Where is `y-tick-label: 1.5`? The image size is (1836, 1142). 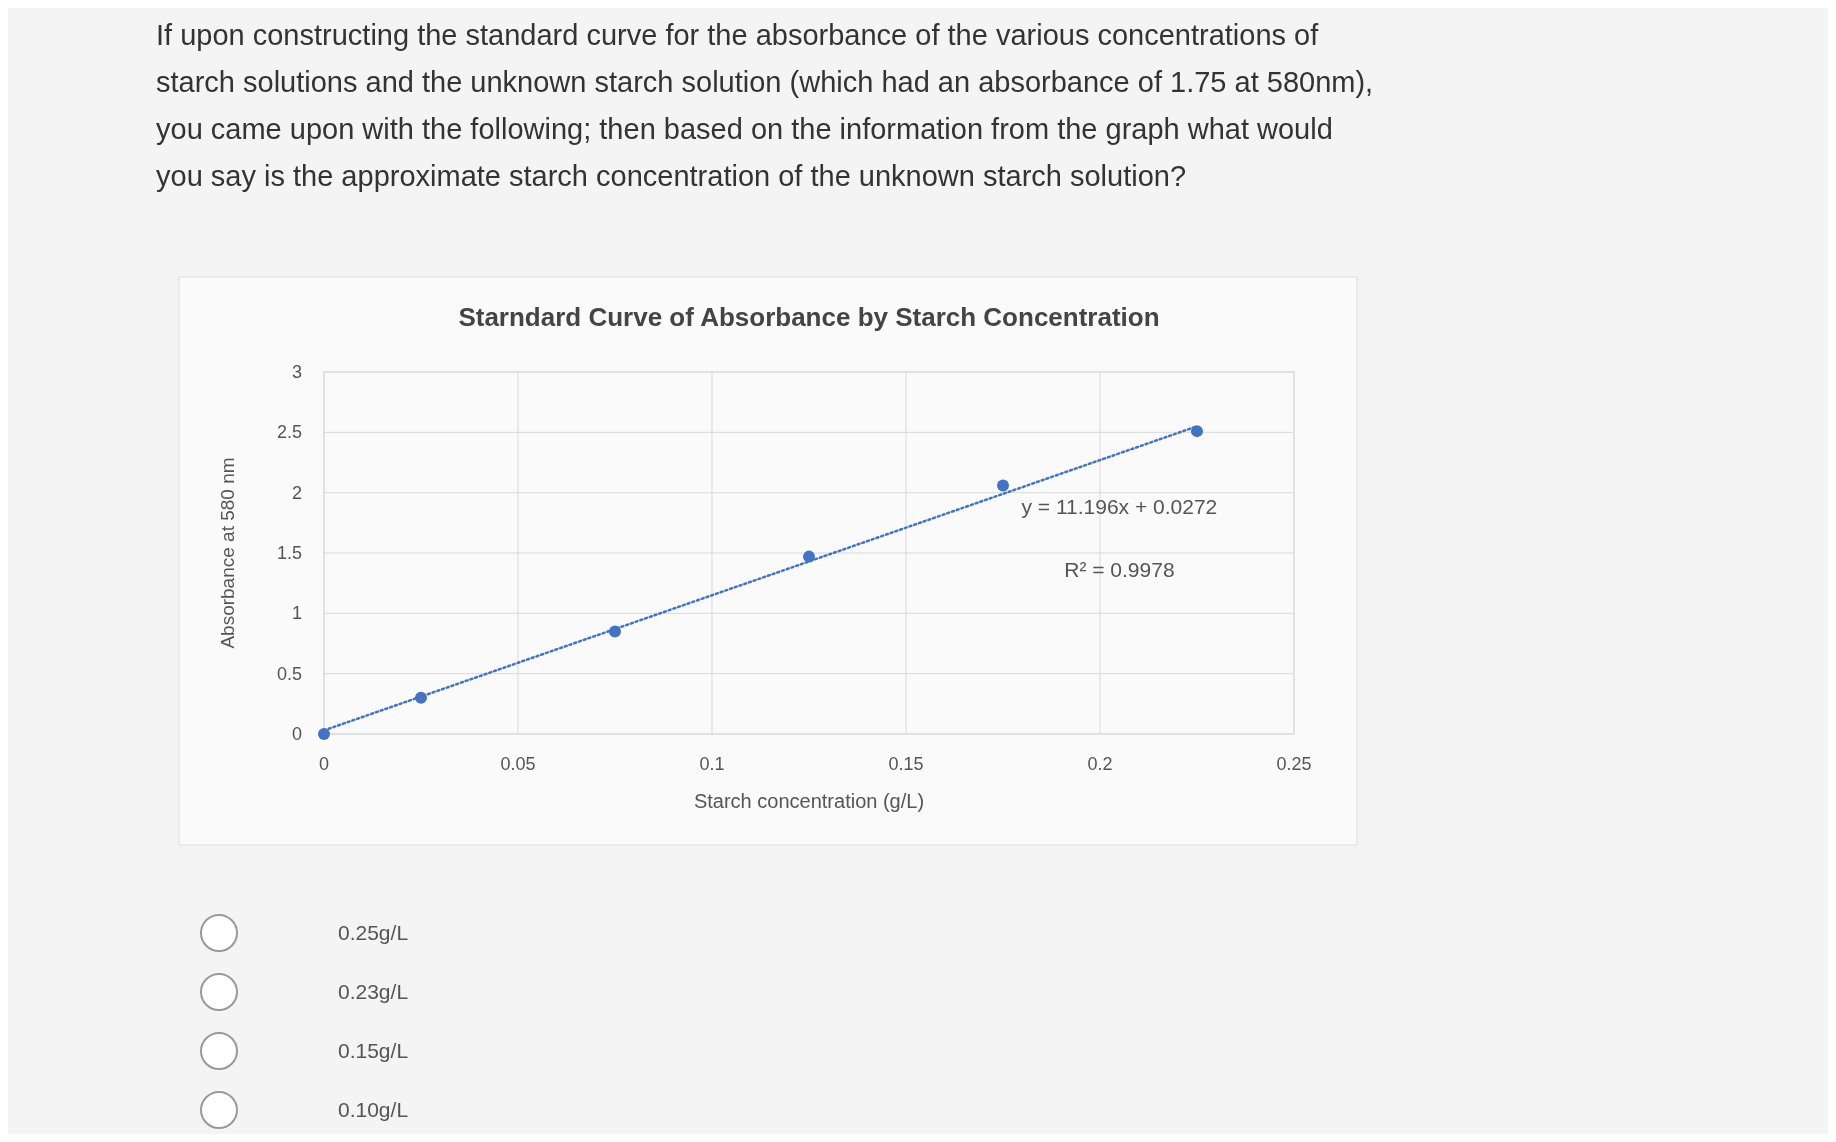
y-tick-label: 1.5 is located at coordinates (289, 553).